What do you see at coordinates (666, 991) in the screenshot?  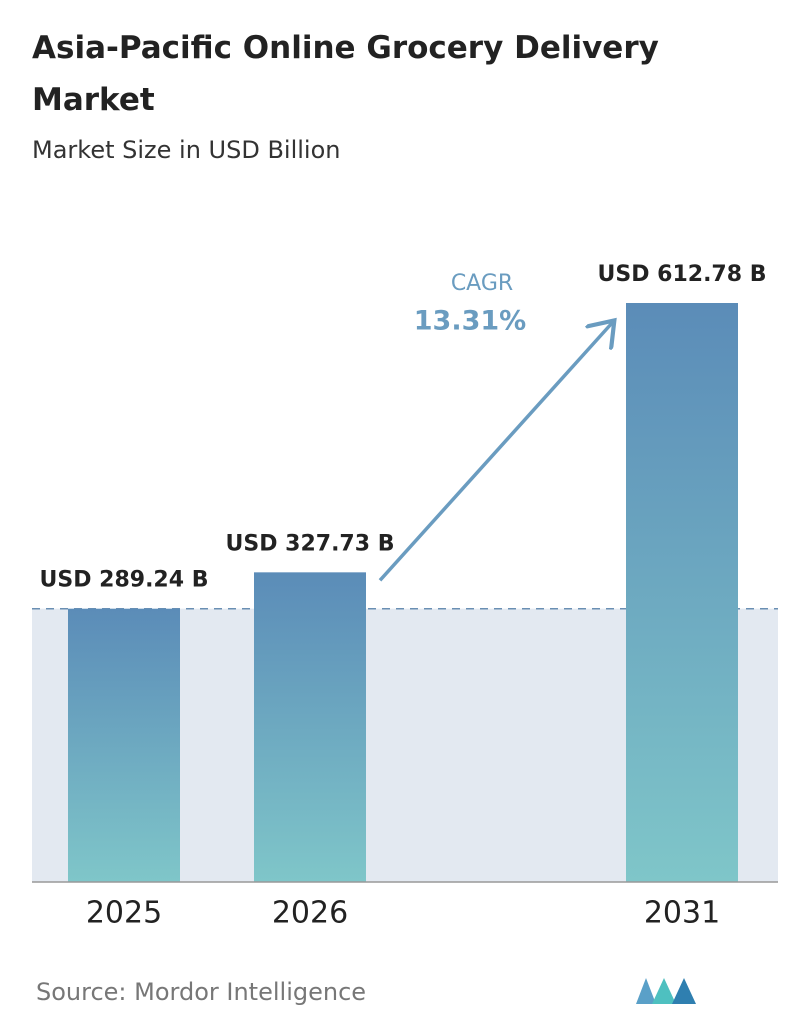 I see `logo` at bounding box center [666, 991].